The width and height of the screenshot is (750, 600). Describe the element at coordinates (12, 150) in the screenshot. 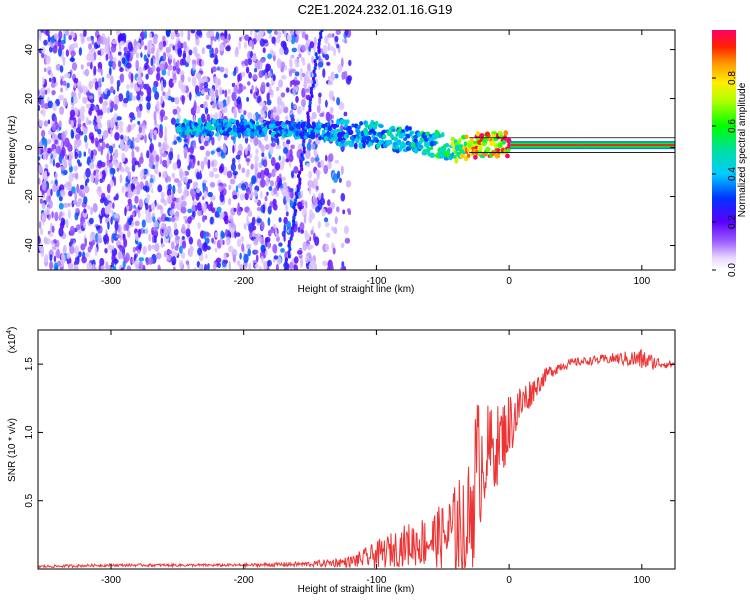

I see `y-axis-label-1: Frequency (Hz)` at that location.